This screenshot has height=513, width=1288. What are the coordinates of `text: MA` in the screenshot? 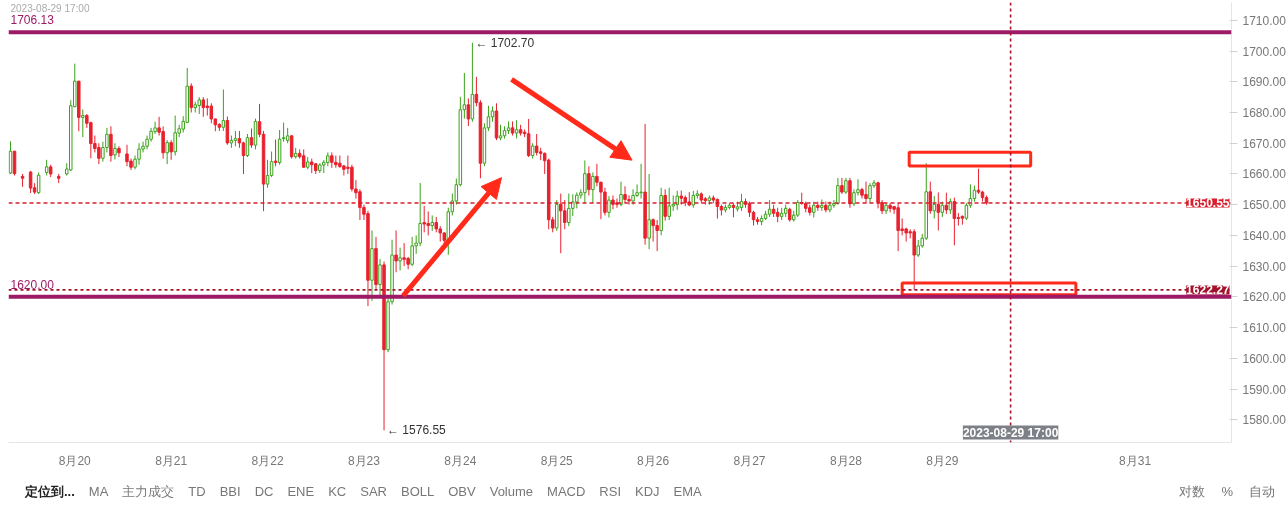 It's located at (98, 491).